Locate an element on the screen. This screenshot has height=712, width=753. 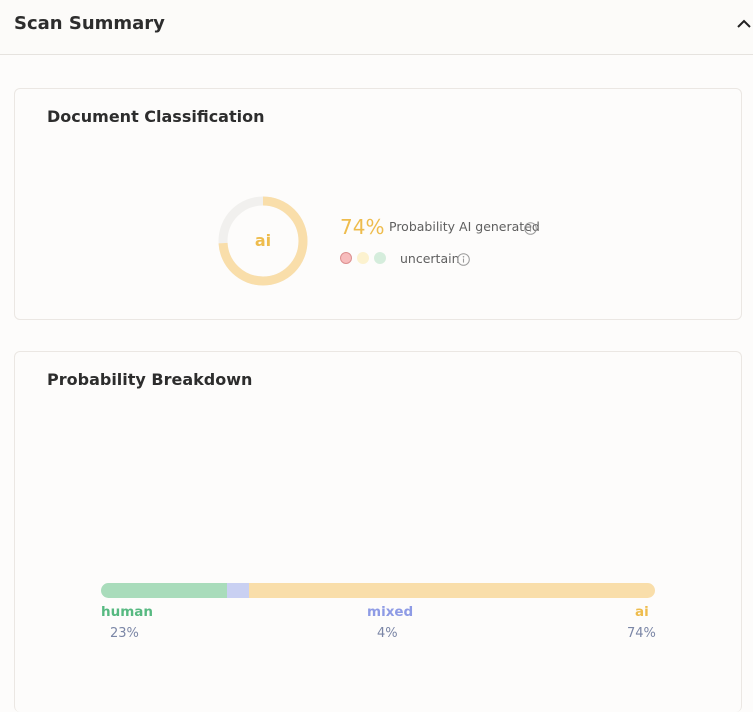
classification-donut is located at coordinates (263, 241).